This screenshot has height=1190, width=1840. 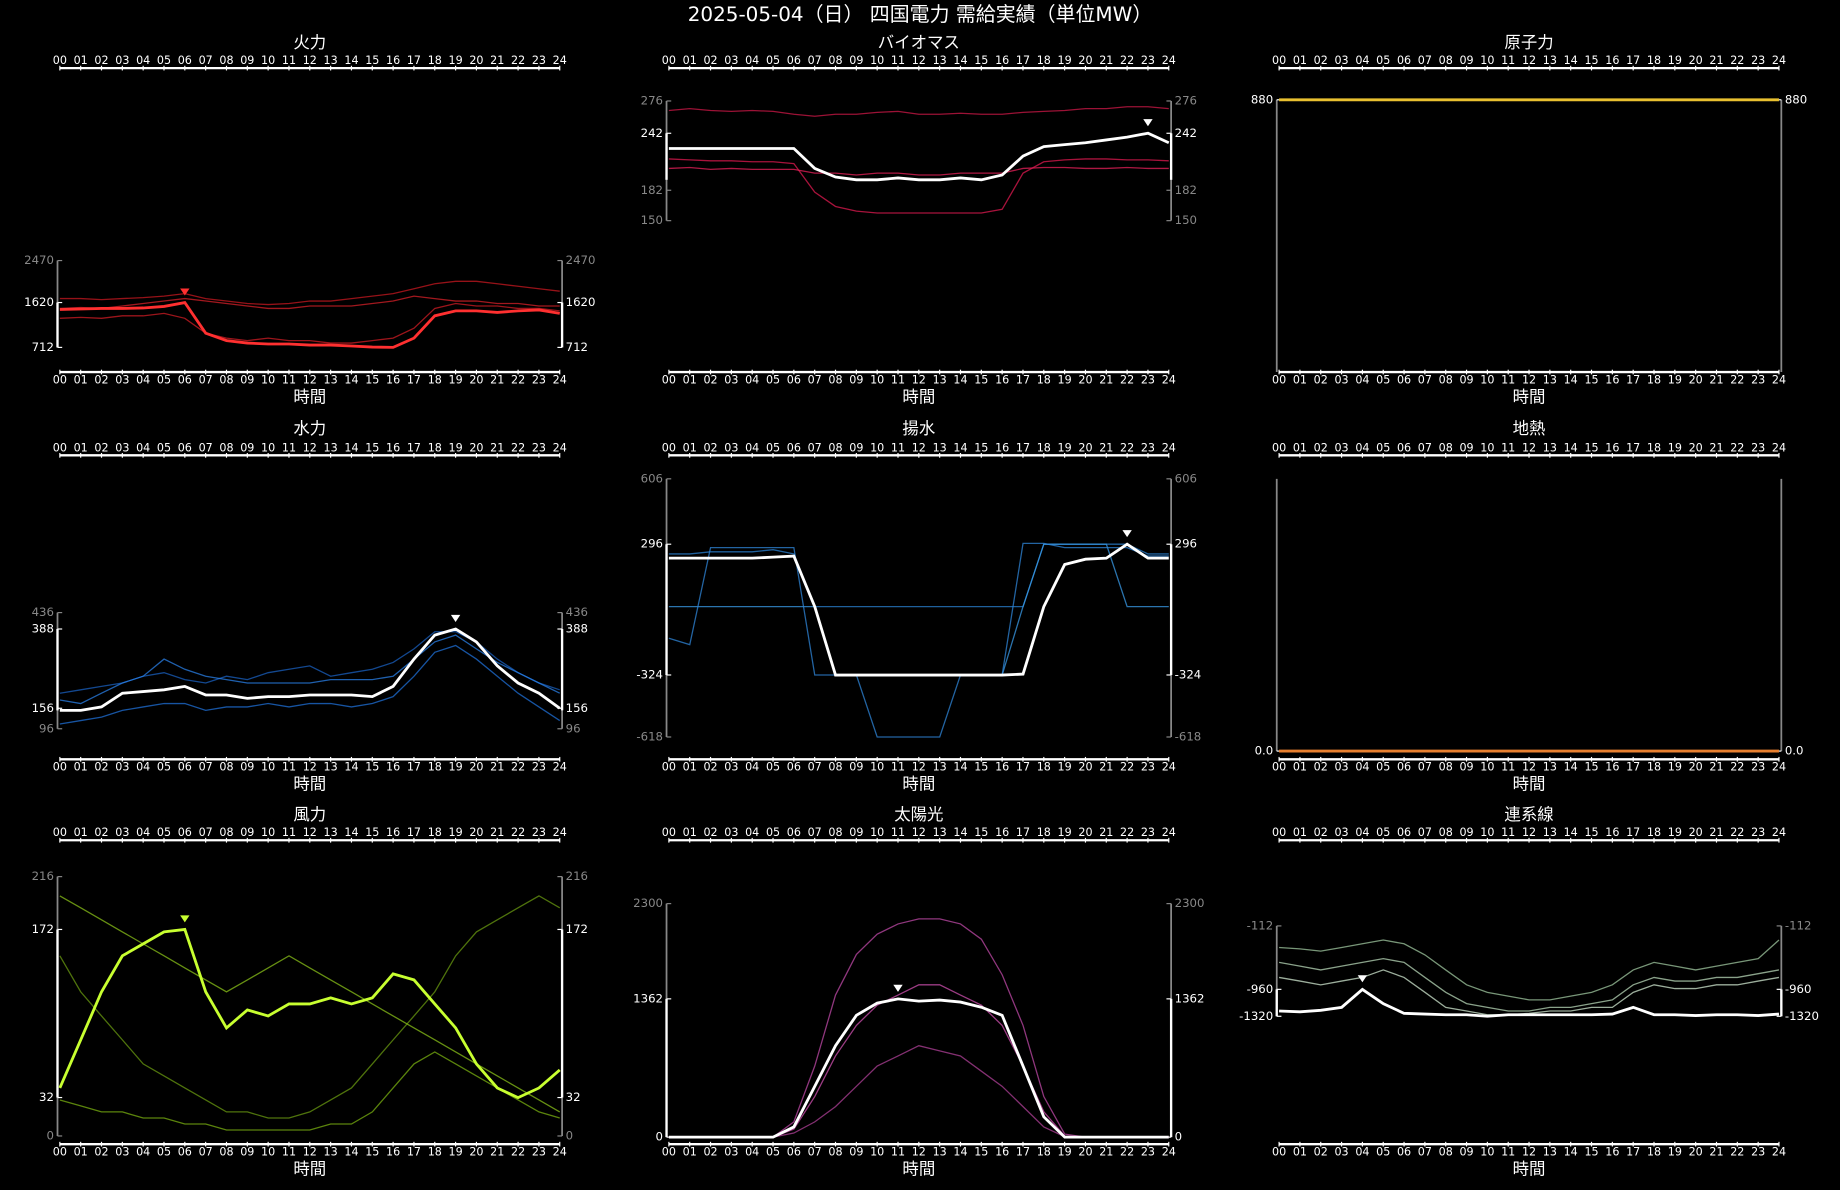 What do you see at coordinates (577, 876) in the screenshot?
I see `y-tick-label: 216` at bounding box center [577, 876].